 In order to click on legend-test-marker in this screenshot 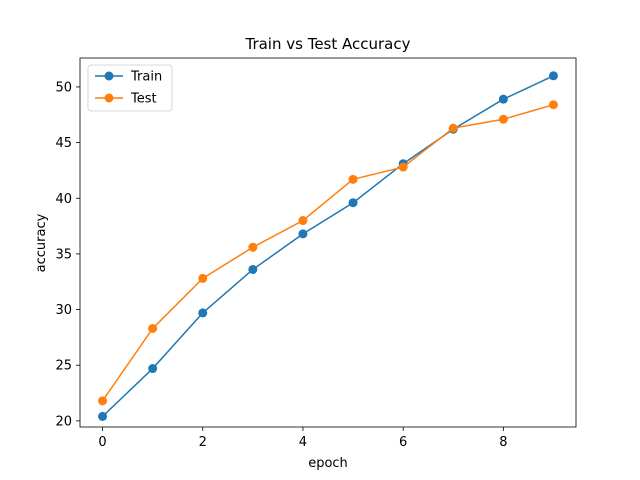, I will do `click(109, 98)`.